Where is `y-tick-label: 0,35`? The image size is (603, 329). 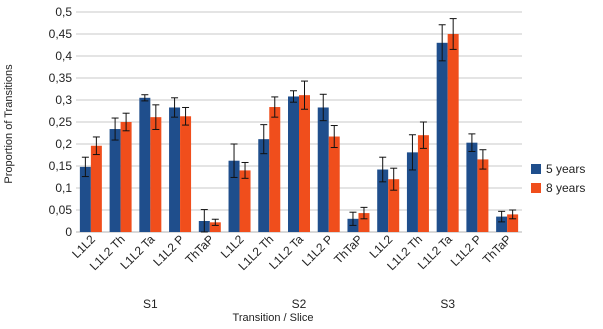
y-tick-label: 0,35 is located at coordinates (61, 78).